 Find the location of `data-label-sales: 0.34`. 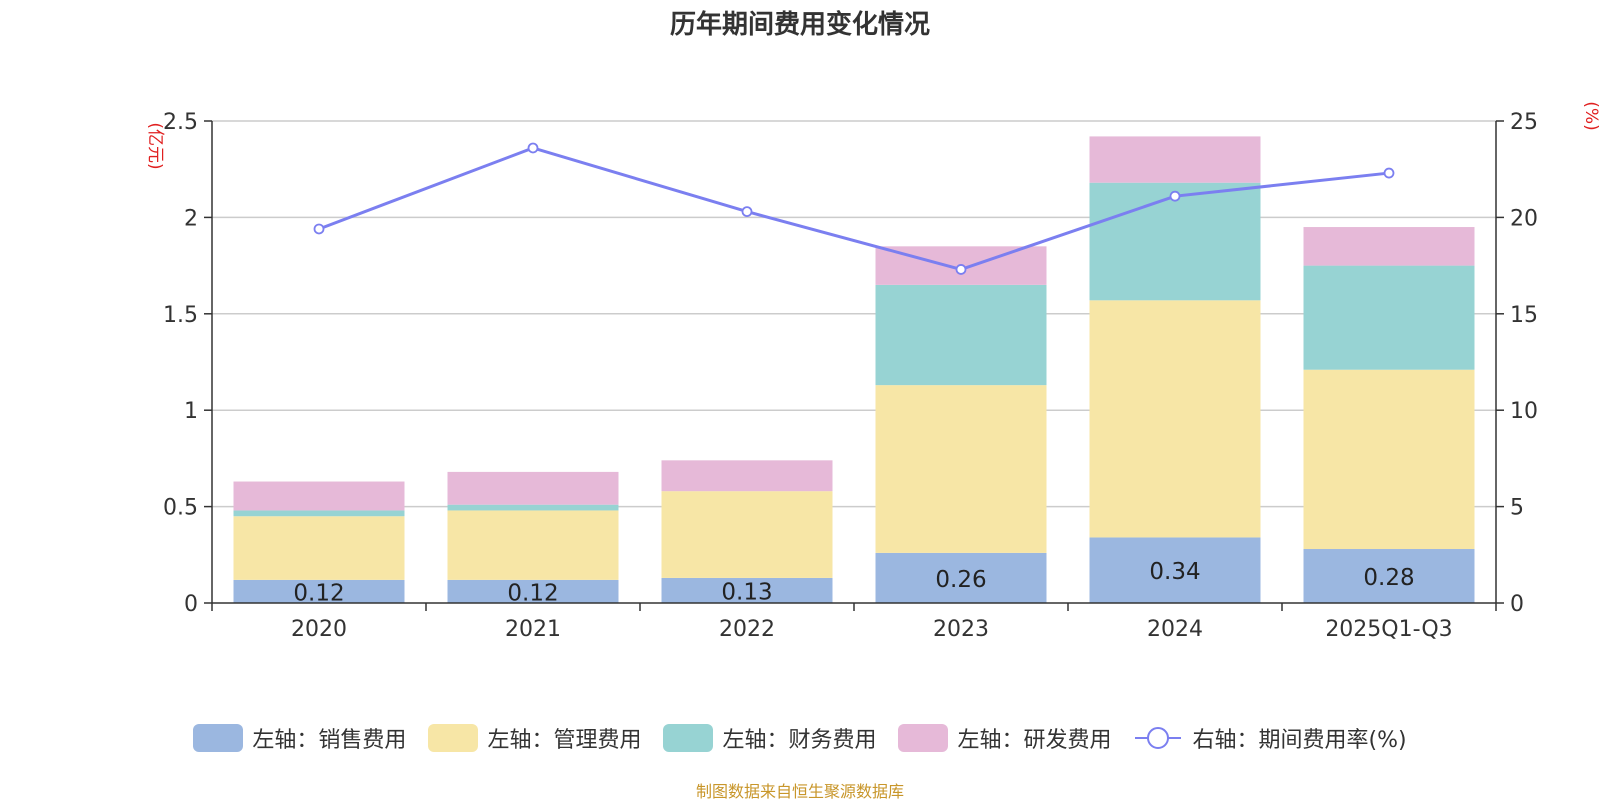

data-label-sales: 0.34 is located at coordinates (1174, 572).